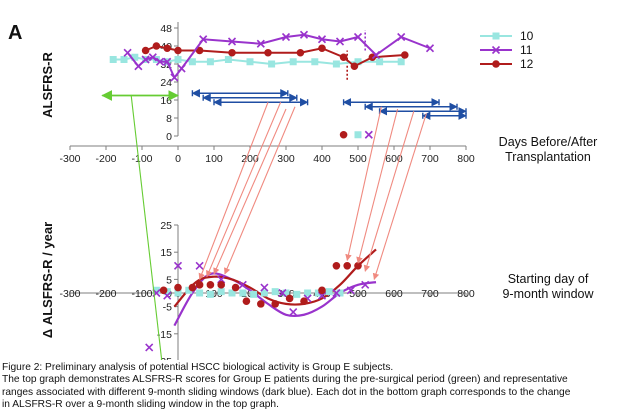 This screenshot has width=640, height=417. What do you see at coordinates (164, 335) in the screenshot?
I see `bottom-y-tick-label: -15` at bounding box center [164, 335].